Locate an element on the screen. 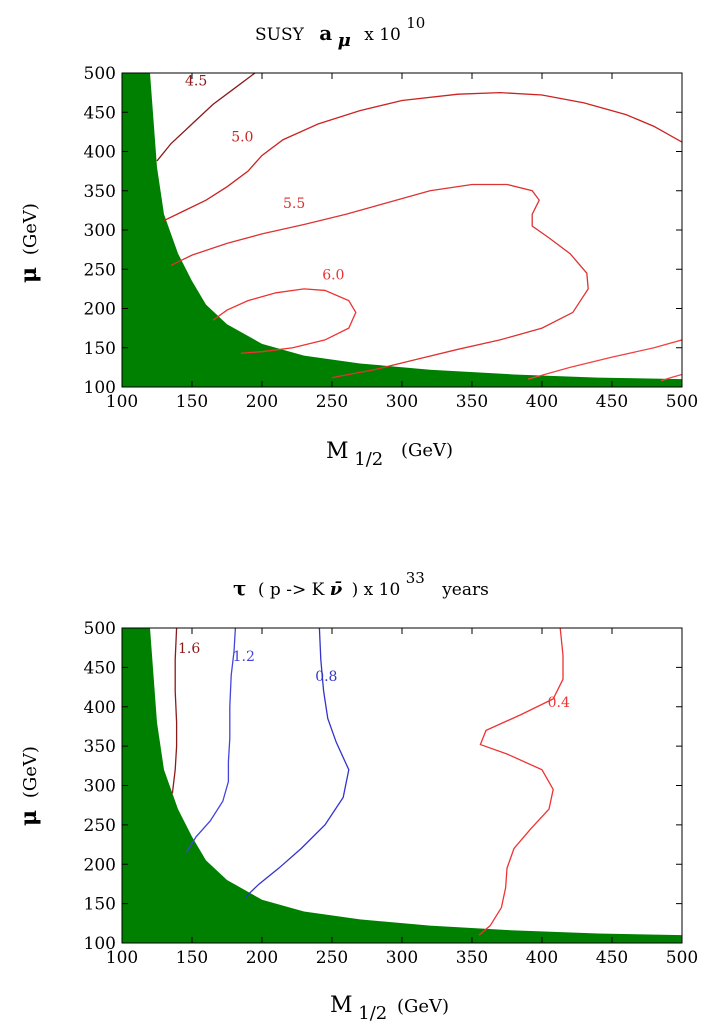 The width and height of the screenshot is (704, 1021). chart-top-title: SUSY a μ x 10 10 is located at coordinates (340, 32).